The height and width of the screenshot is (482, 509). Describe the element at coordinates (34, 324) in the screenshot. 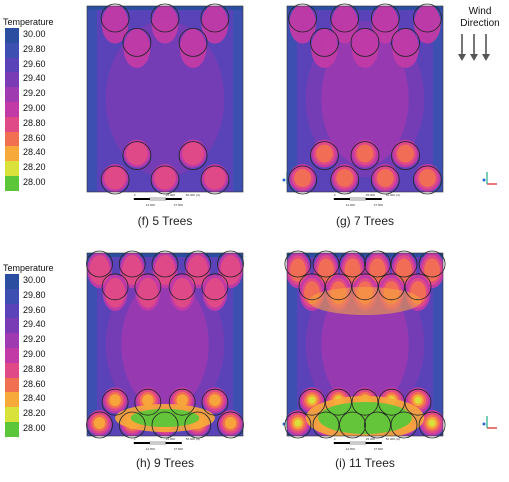

I see `legend-value: 29.40` at that location.